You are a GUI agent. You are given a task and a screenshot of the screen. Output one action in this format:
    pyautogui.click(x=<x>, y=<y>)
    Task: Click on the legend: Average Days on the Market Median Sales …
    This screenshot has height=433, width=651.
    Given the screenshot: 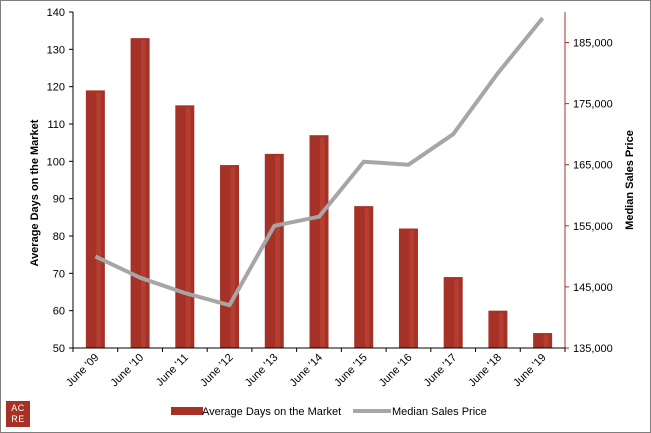 What is the action you would take?
    pyautogui.click(x=329, y=412)
    